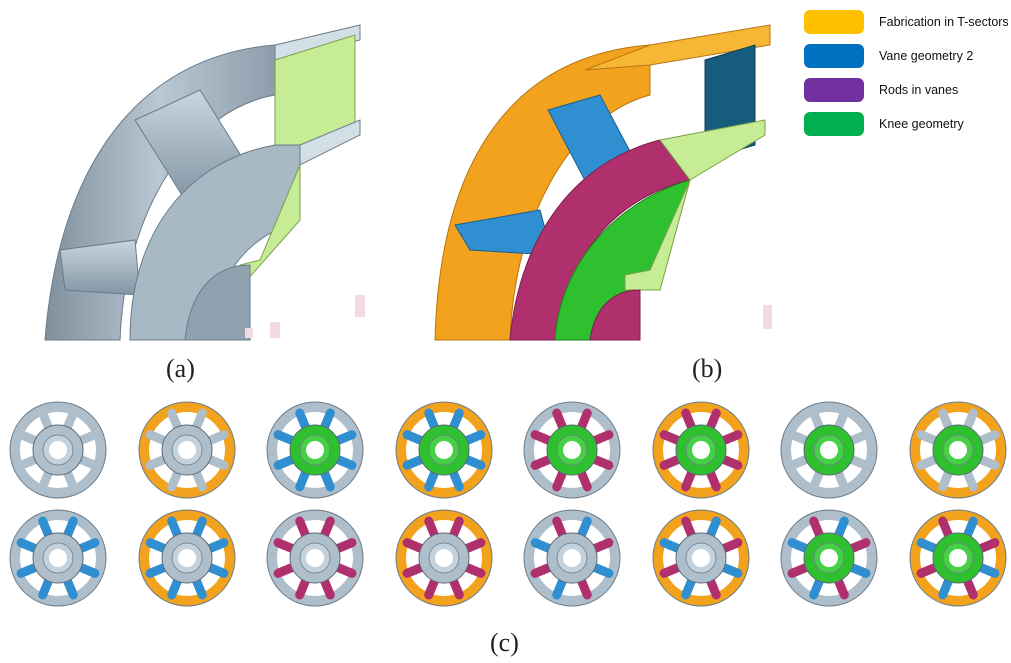 This screenshot has height=663, width=1011. Describe the element at coordinates (600, 240) in the screenshot. I see `magenta-ring` at that location.